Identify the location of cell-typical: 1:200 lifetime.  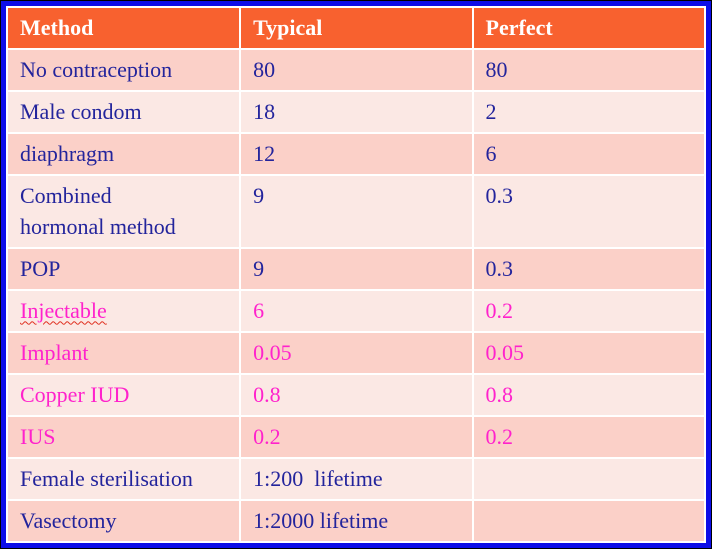
(356, 478).